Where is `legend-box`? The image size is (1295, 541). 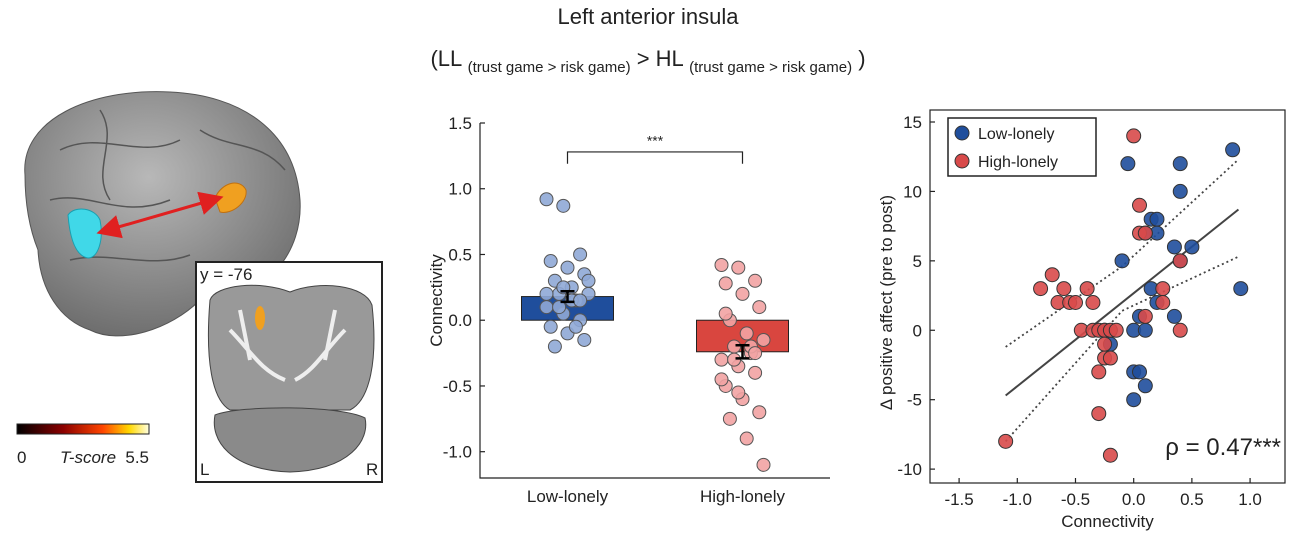 legend-box is located at coordinates (1022, 147).